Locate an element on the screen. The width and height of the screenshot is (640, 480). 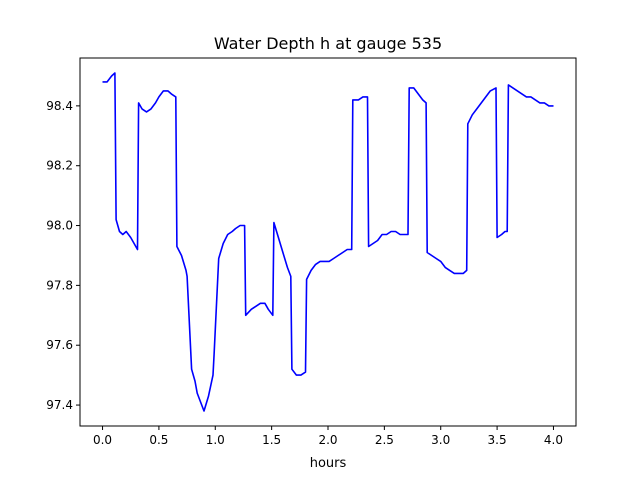
y-tick-label: 98.0 is located at coordinates (59, 226).